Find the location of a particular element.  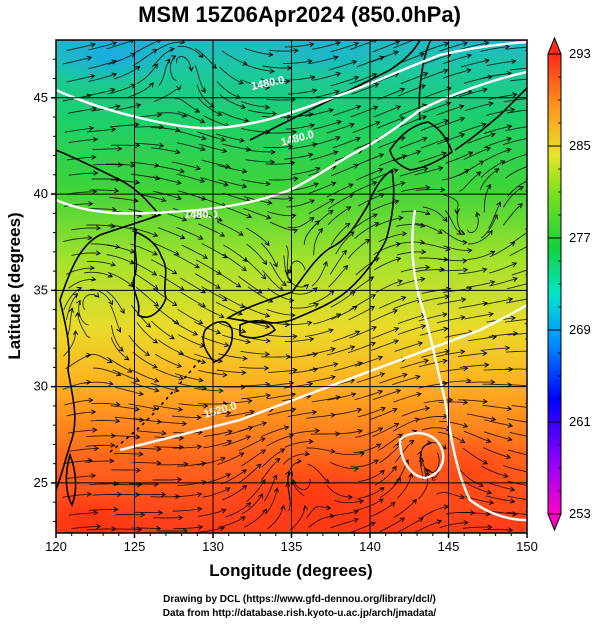

colorbar-tick-label: 269 is located at coordinates (580, 329).